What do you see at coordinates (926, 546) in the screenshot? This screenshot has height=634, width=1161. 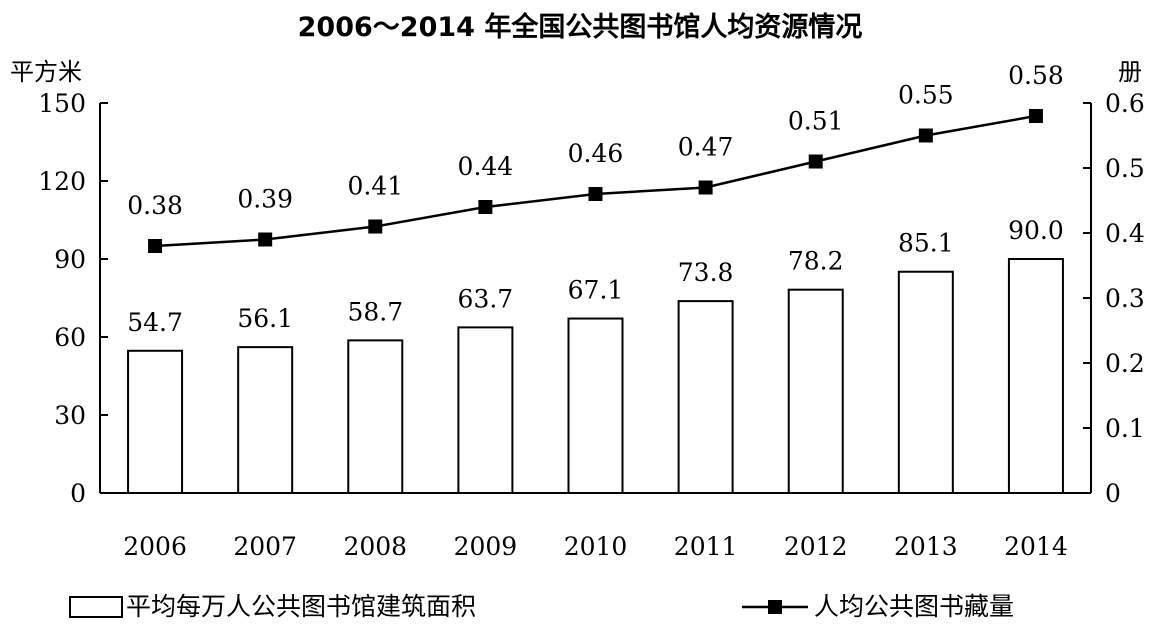 I see `x-tick-label: 2013` at bounding box center [926, 546].